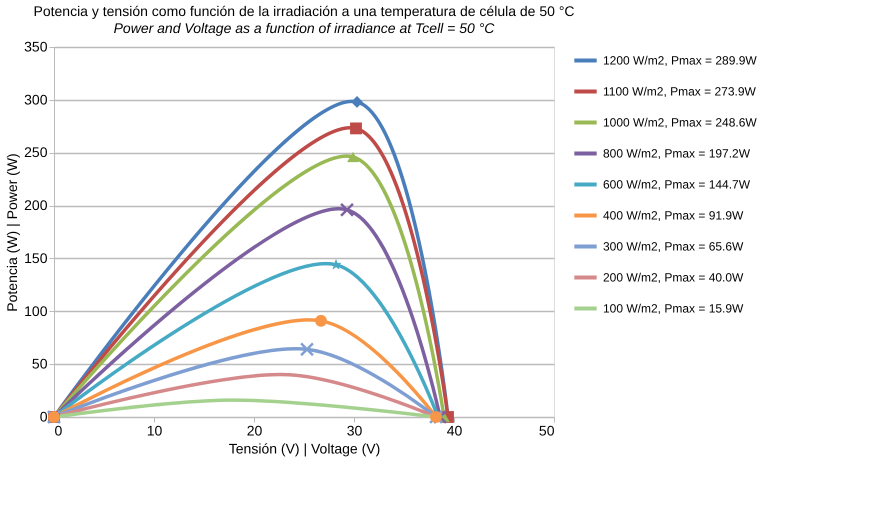  I want to click on y-tick-label: 300, so click(36, 99).